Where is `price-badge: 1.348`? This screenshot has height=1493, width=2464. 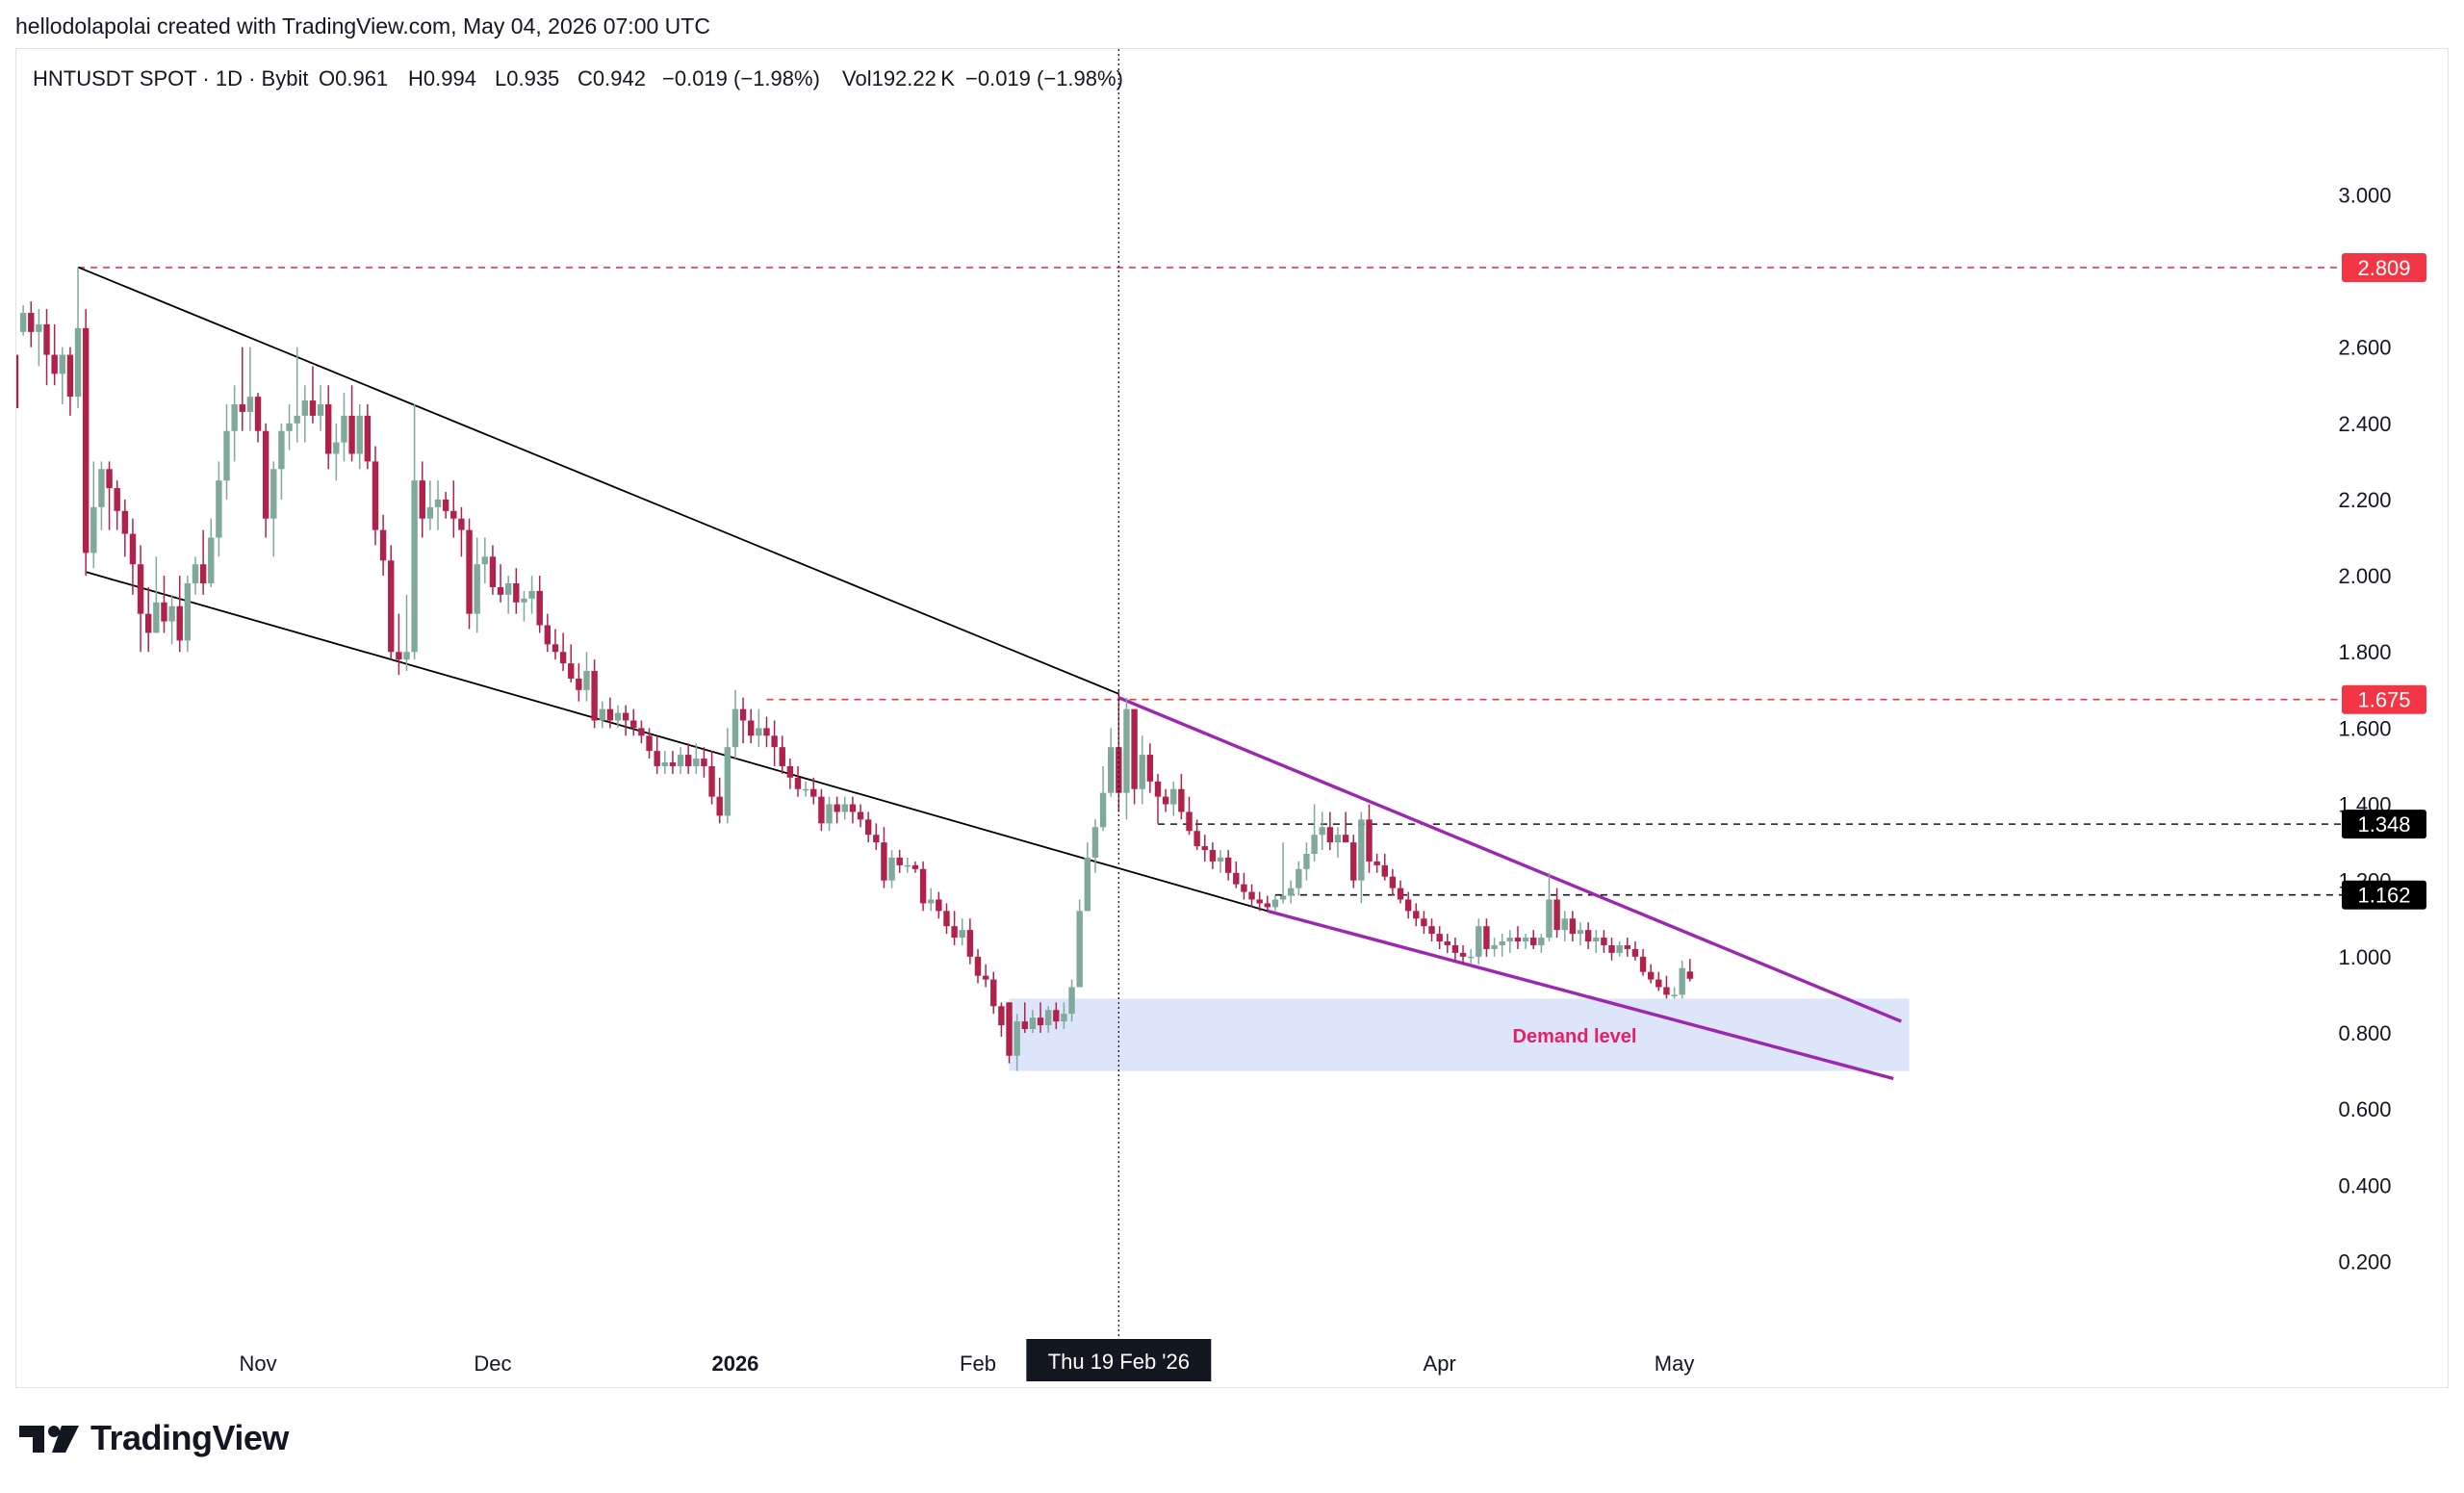 price-badge: 1.348 is located at coordinates (2384, 824).